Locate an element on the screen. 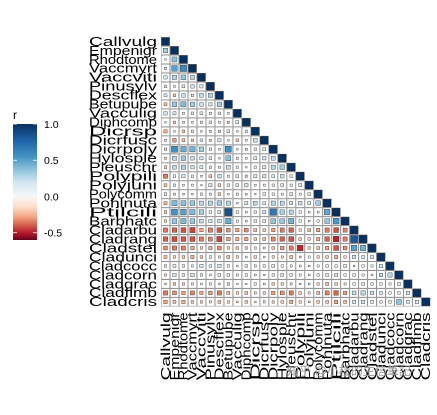  column-label: Cladcocc is located at coordinates (390, 346).